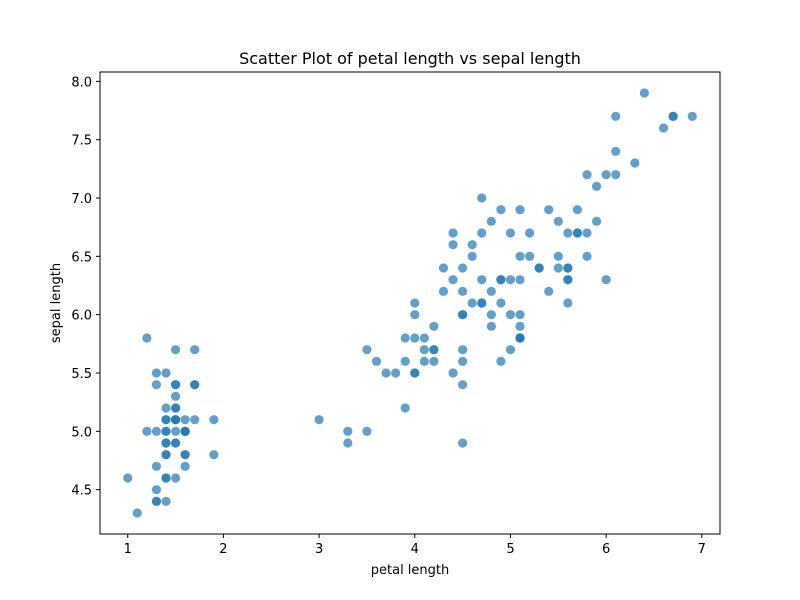  Describe the element at coordinates (81, 374) in the screenshot. I see `y-tick-label: 5.5` at that location.